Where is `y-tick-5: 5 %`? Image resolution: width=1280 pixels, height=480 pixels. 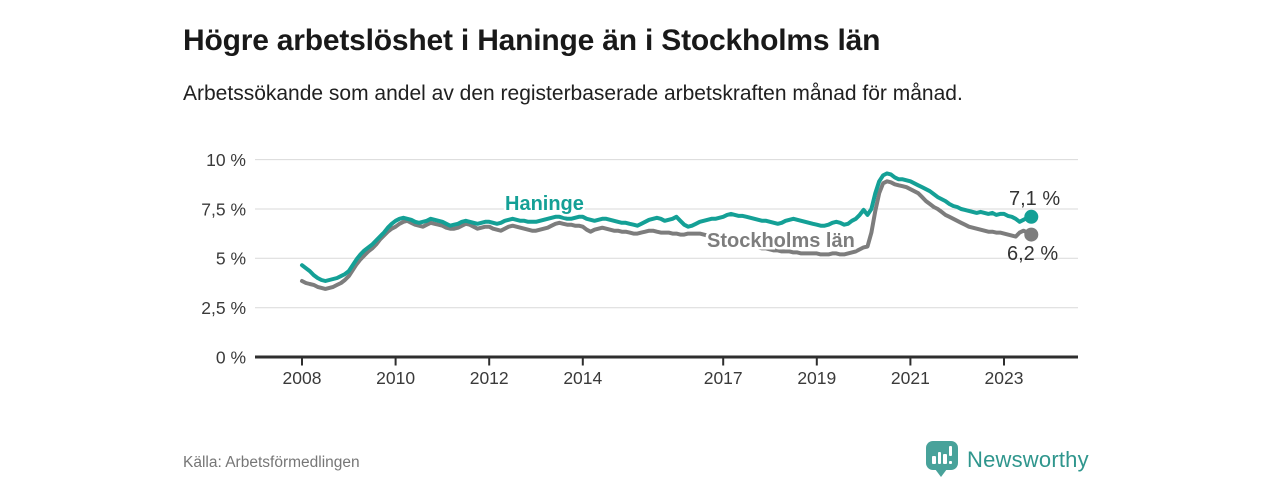 y-tick-5: 5 % is located at coordinates (231, 259).